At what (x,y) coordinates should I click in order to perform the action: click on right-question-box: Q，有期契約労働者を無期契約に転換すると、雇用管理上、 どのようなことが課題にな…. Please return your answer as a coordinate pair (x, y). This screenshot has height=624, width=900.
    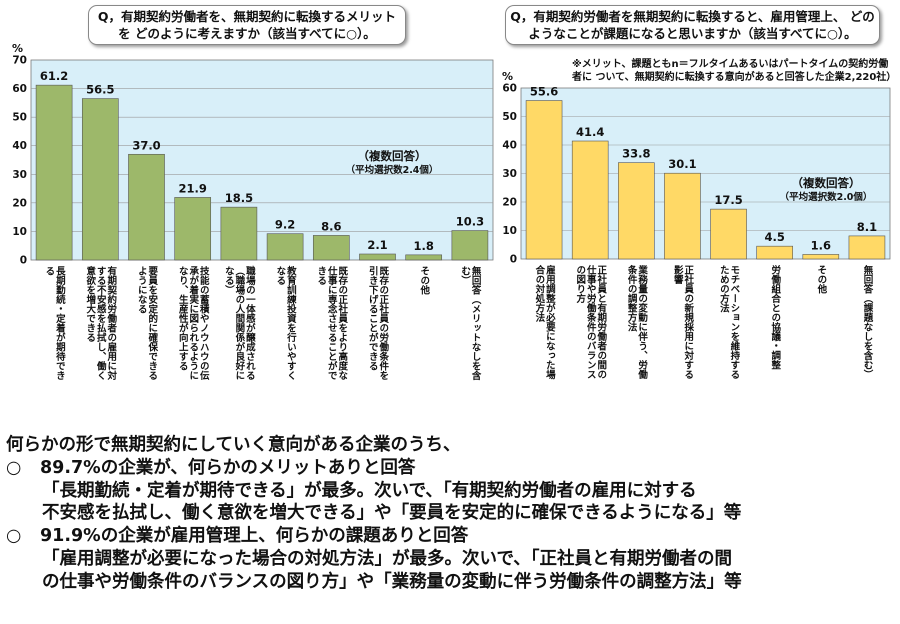
    Looking at the image, I should click on (692, 25).